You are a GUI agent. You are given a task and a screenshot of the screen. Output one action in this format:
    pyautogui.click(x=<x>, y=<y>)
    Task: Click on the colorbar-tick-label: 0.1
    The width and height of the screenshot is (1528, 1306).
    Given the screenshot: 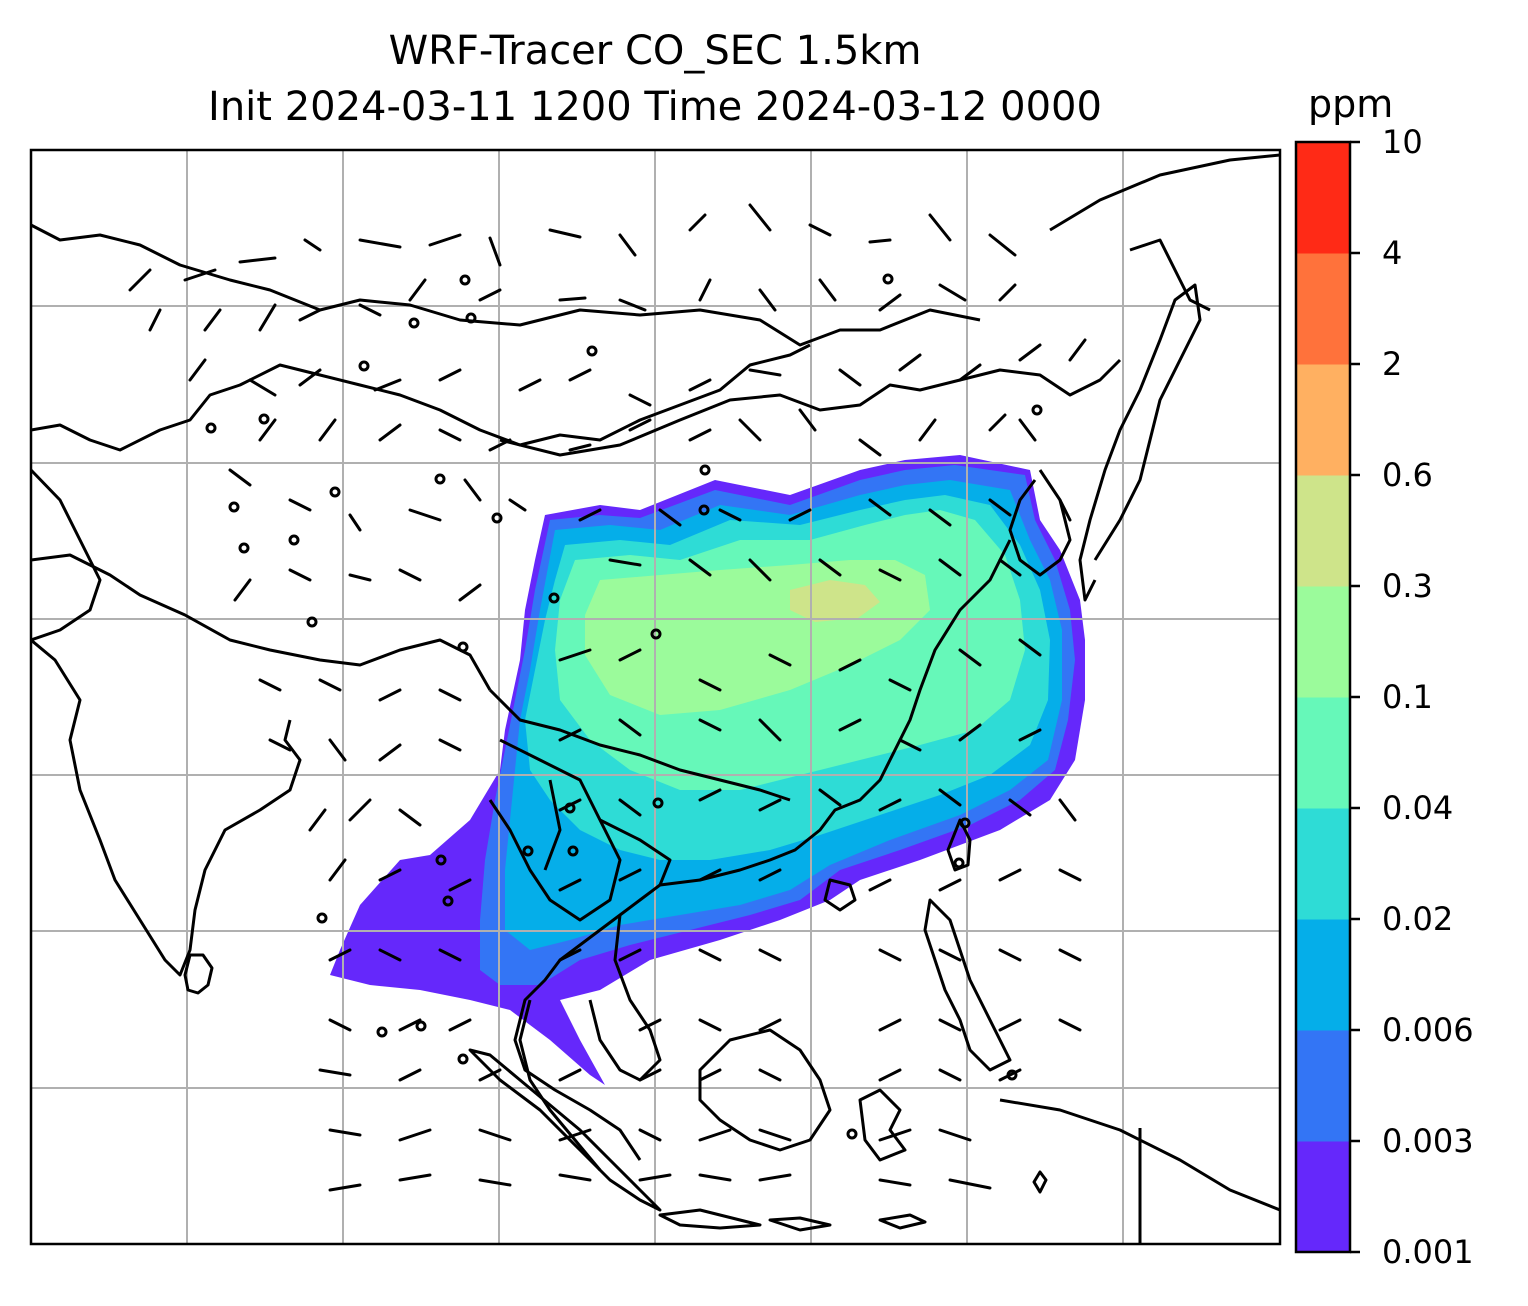 What is the action you would take?
    pyautogui.click(x=1407, y=697)
    